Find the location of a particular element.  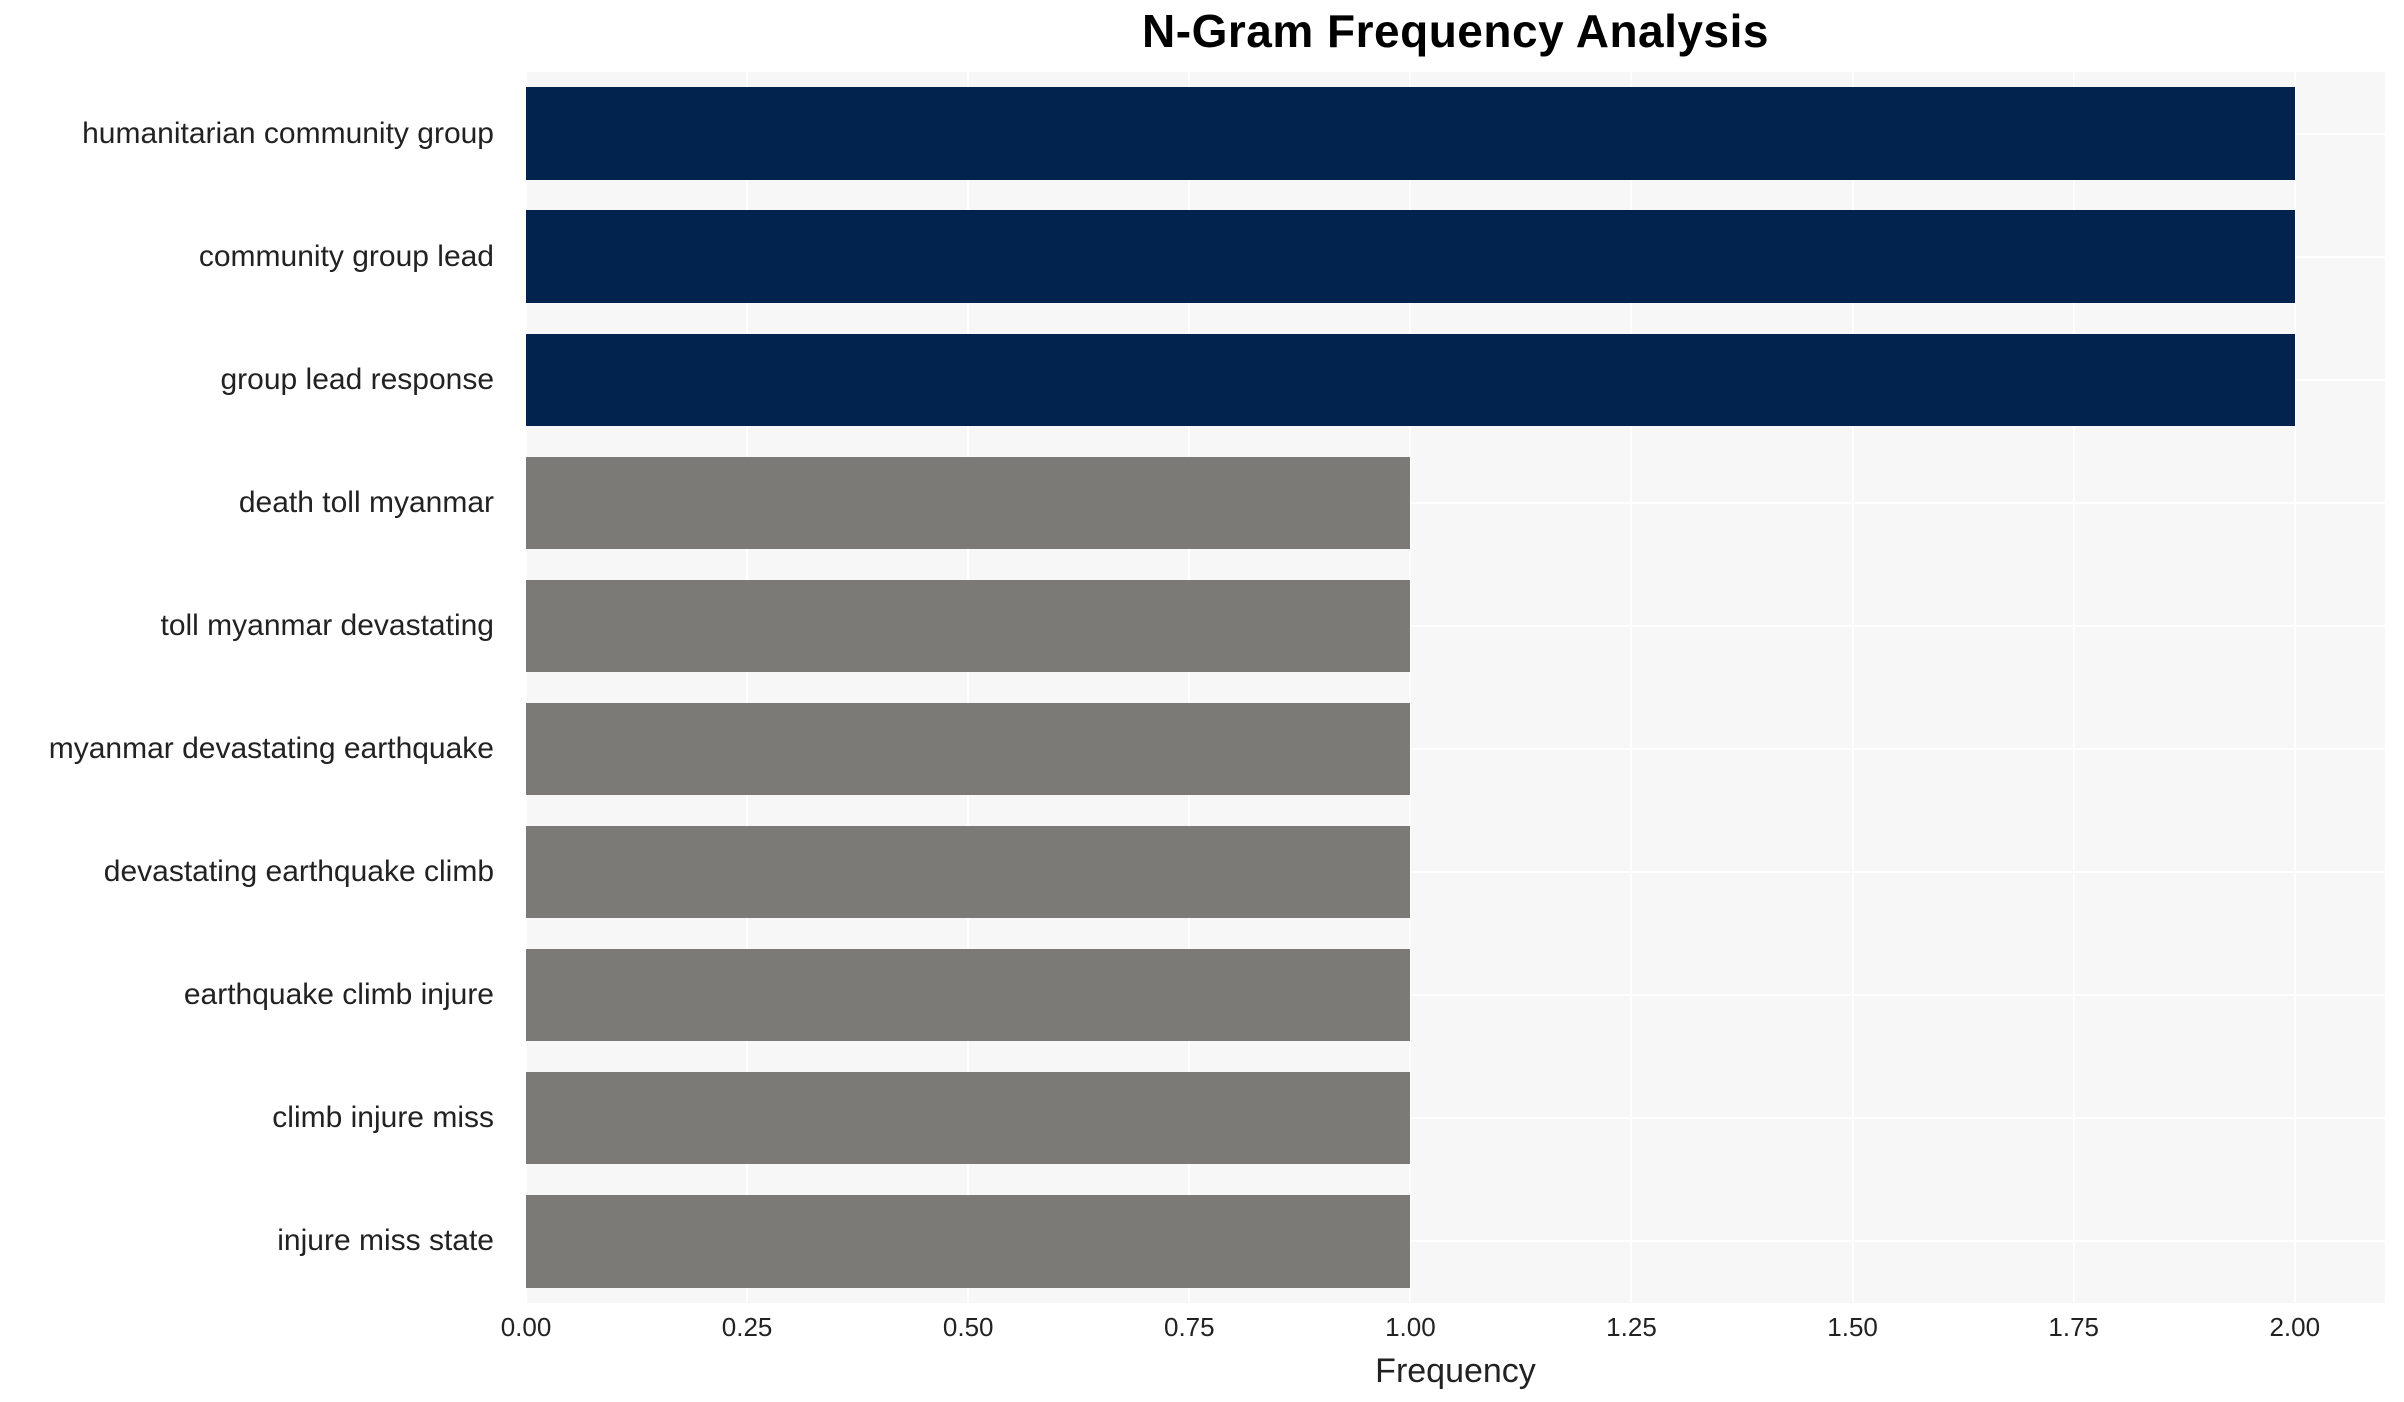

y-tick-label: community group lead is located at coordinates (346, 256).